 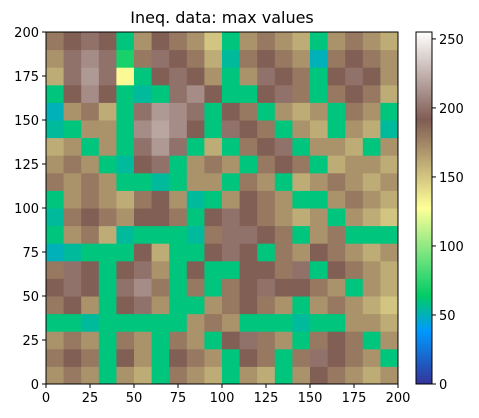 What do you see at coordinates (451, 109) in the screenshot?
I see `colorbar-tick-label: 200` at bounding box center [451, 109].